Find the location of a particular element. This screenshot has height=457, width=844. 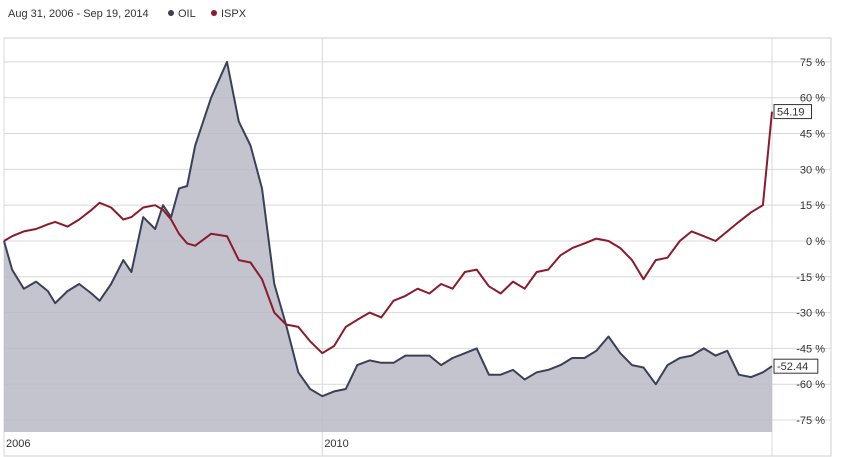

svg-text: 54.19 is located at coordinates (791, 113).